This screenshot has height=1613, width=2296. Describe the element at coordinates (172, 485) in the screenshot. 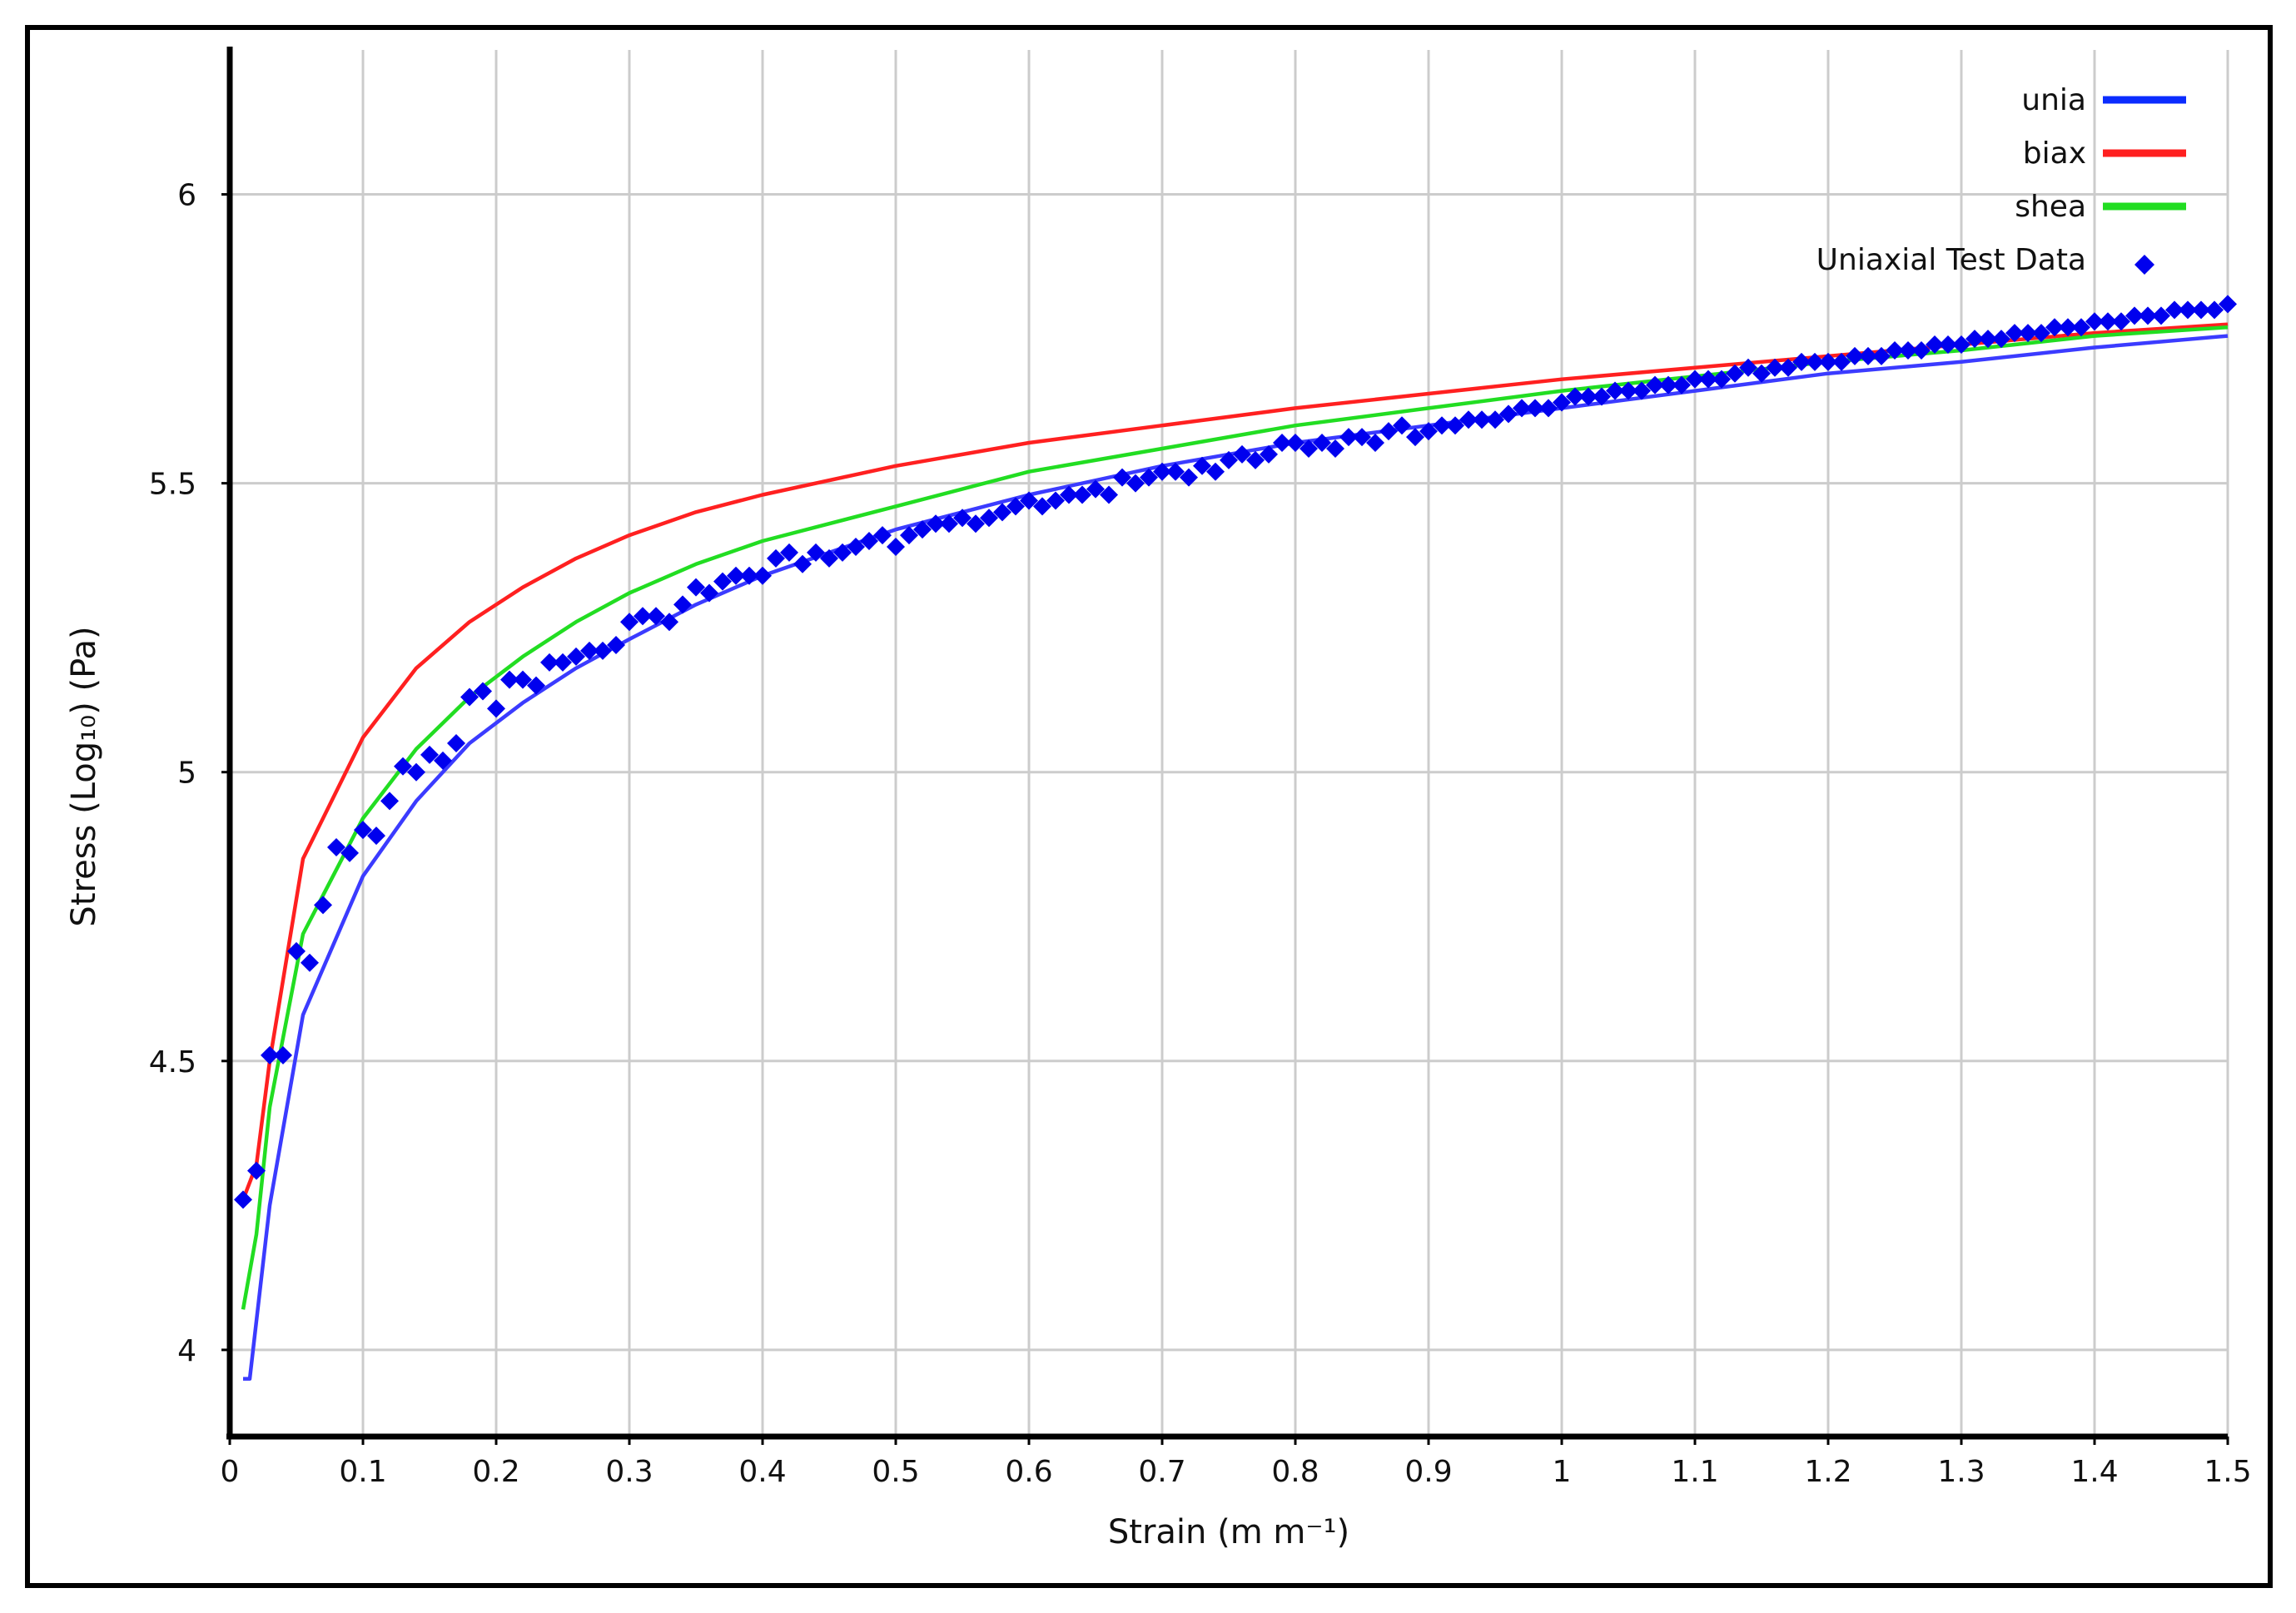

I see `y-tick-label: 5.5` at that location.